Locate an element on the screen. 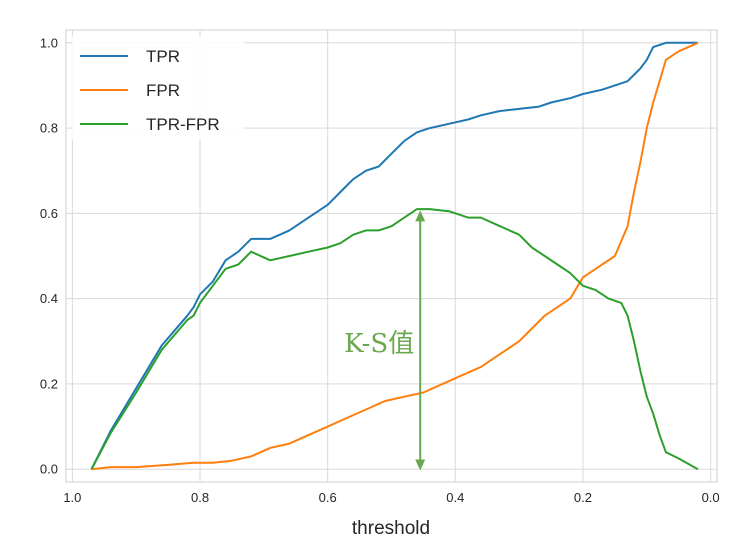 The width and height of the screenshot is (752, 550). x-tick-label: 0.6 is located at coordinates (328, 497).